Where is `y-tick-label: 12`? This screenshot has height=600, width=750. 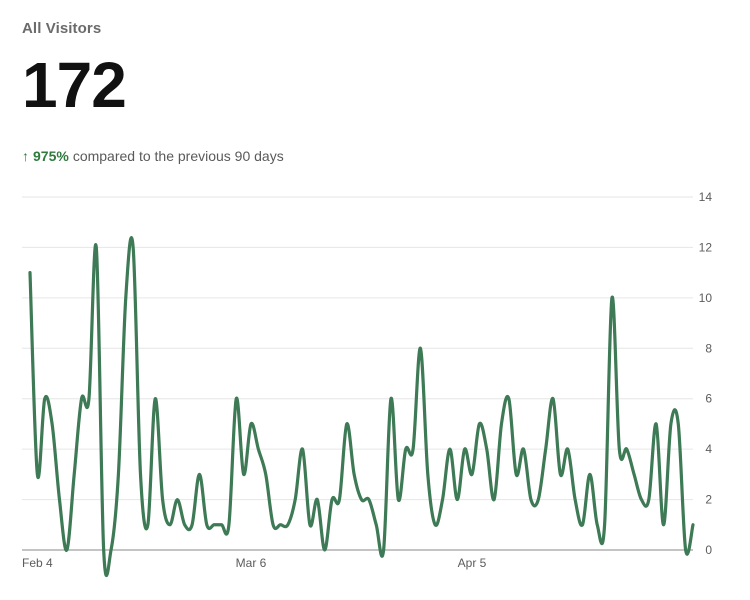 y-tick-label: 12 is located at coordinates (706, 247).